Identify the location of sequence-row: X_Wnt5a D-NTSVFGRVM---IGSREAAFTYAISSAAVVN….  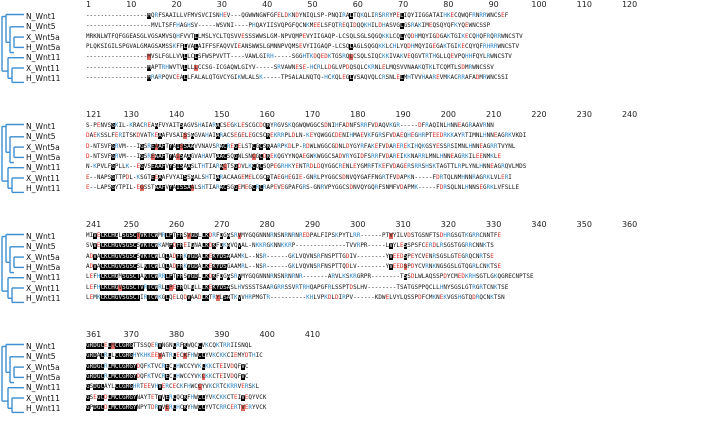
(359, 147).